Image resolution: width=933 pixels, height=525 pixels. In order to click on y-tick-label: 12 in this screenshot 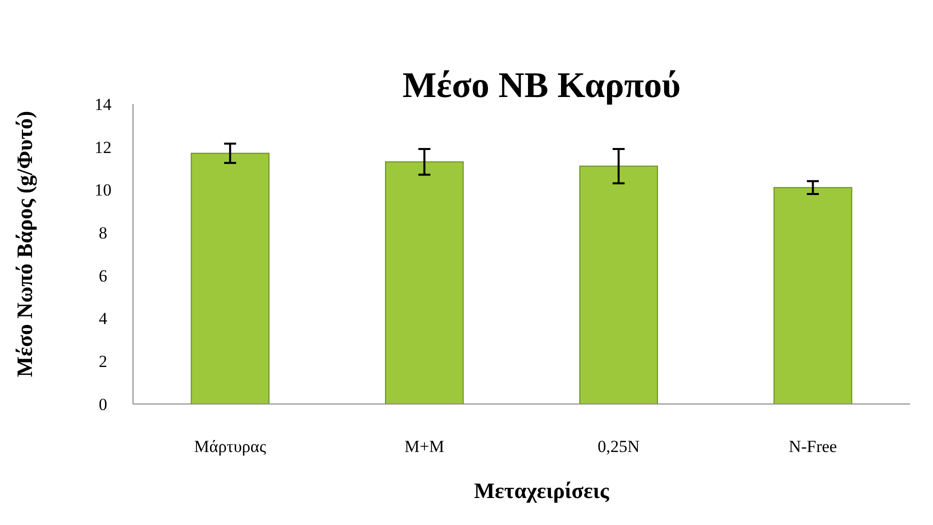, I will do `click(103, 147)`.